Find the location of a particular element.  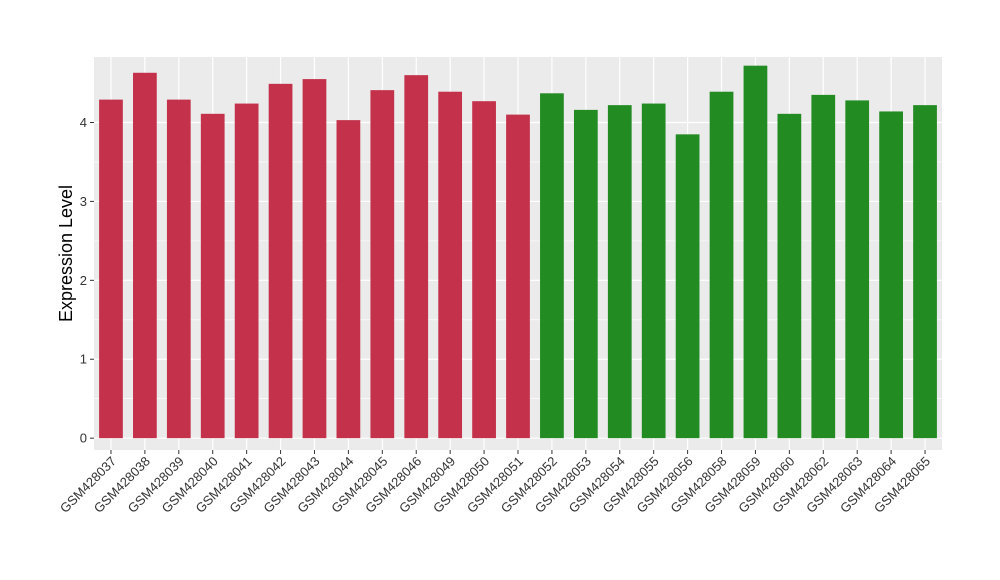

bar-GSM428063 is located at coordinates (857, 269).